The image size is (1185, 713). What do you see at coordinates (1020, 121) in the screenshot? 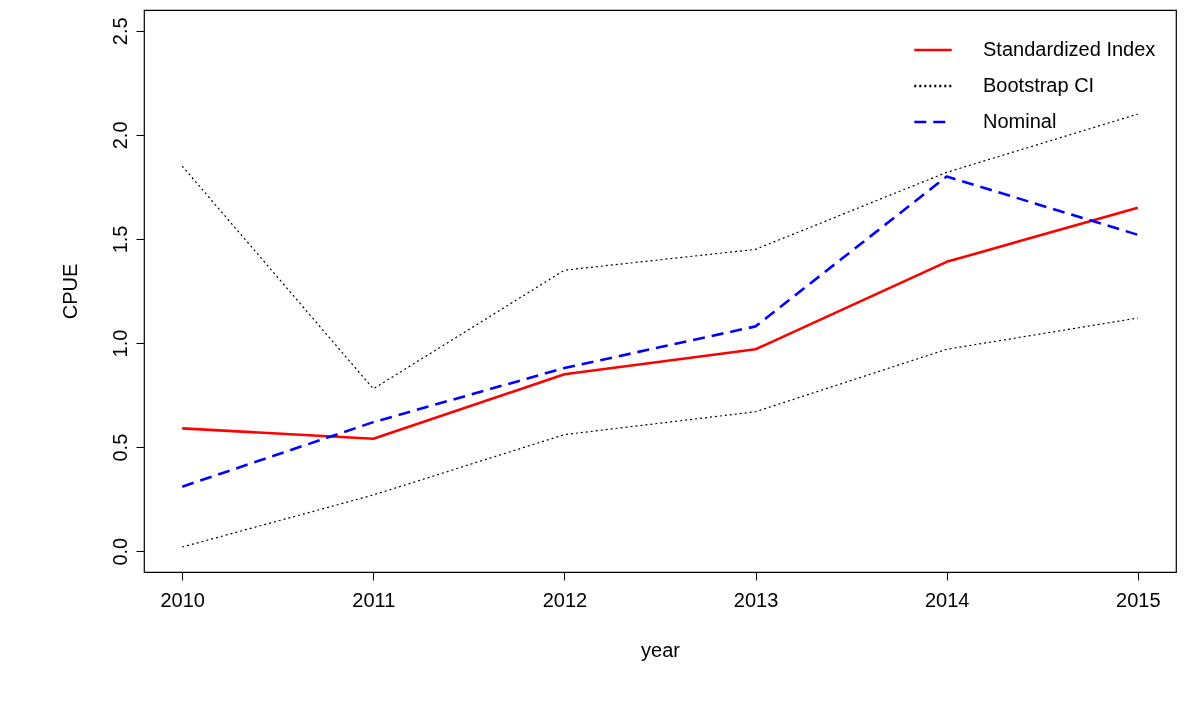
I see `legend-label: Nominal` at bounding box center [1020, 121].